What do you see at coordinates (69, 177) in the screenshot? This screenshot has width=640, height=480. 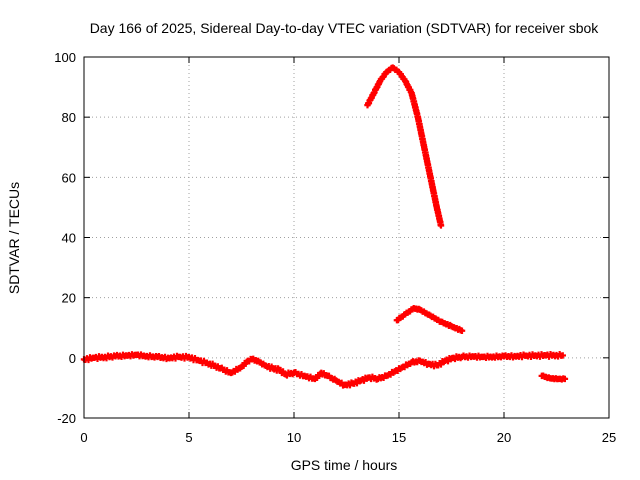 I see `y-tick-label: 60` at bounding box center [69, 177].